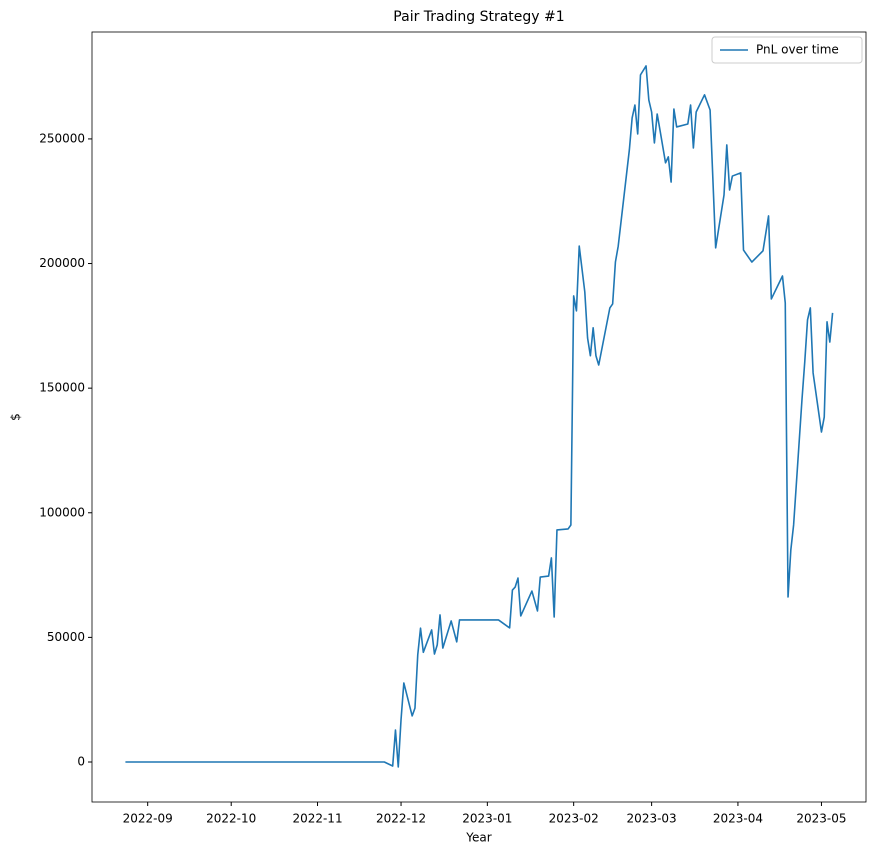 The width and height of the screenshot is (876, 855). What do you see at coordinates (652, 819) in the screenshot?
I see `x-tick-label: 2023-03` at bounding box center [652, 819].